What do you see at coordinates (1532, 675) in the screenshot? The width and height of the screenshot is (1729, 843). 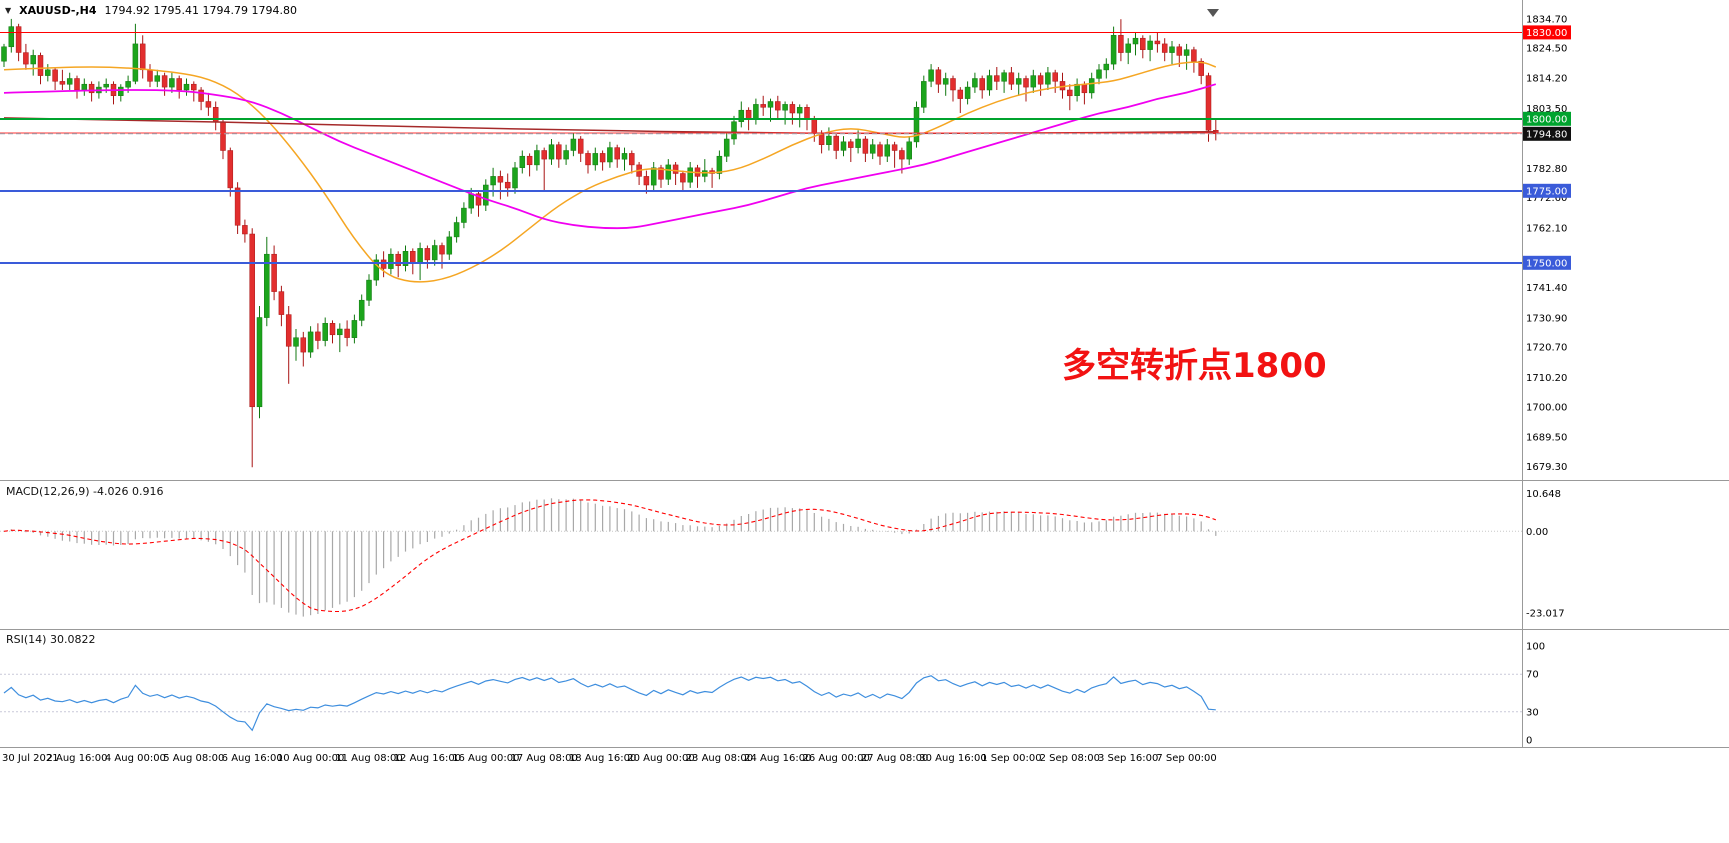 I see `rsi-axis-label: 70` at bounding box center [1532, 675].